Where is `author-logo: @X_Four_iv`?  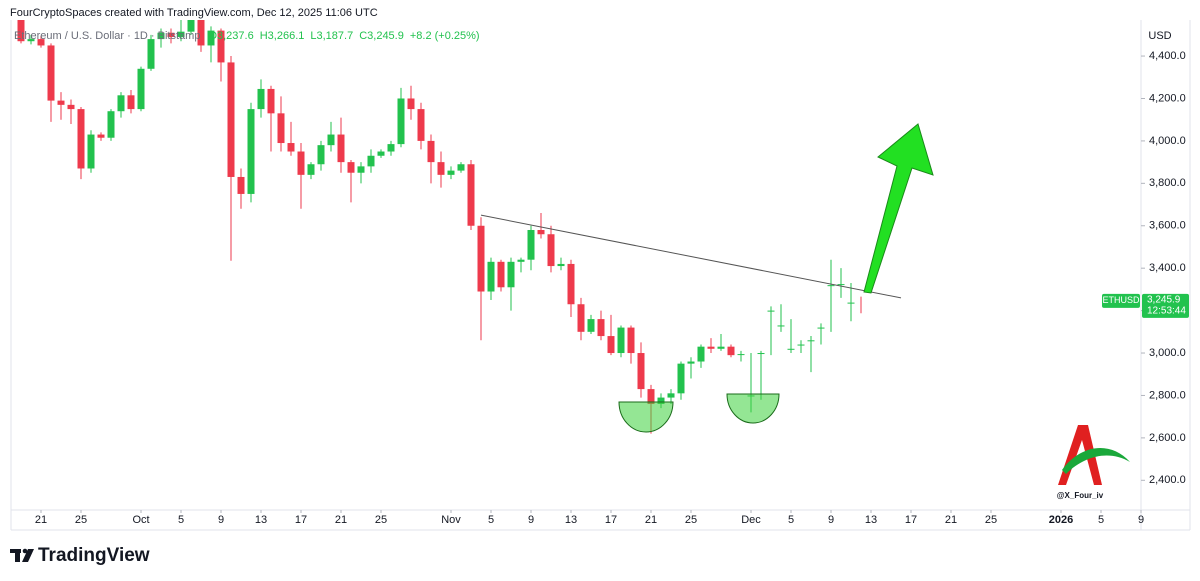 author-logo: @X_Four_iv is located at coordinates (1093, 462).